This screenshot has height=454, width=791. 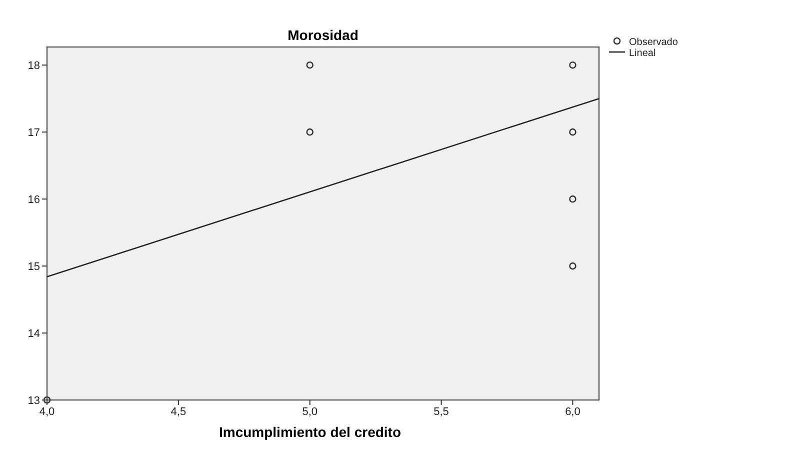 What do you see at coordinates (34, 133) in the screenshot?
I see `y-tick-label: 17` at bounding box center [34, 133].